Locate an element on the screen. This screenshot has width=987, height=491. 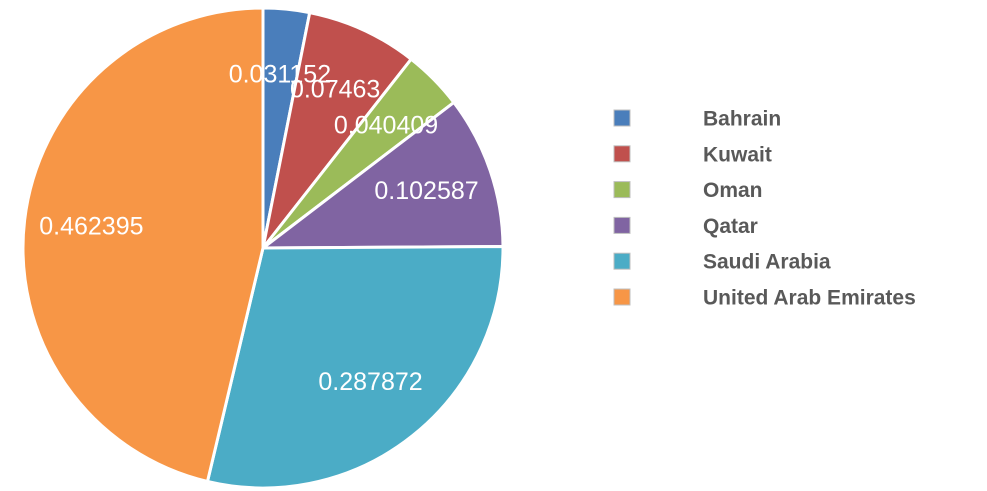
data-label: 0.462395 is located at coordinates (91, 226).